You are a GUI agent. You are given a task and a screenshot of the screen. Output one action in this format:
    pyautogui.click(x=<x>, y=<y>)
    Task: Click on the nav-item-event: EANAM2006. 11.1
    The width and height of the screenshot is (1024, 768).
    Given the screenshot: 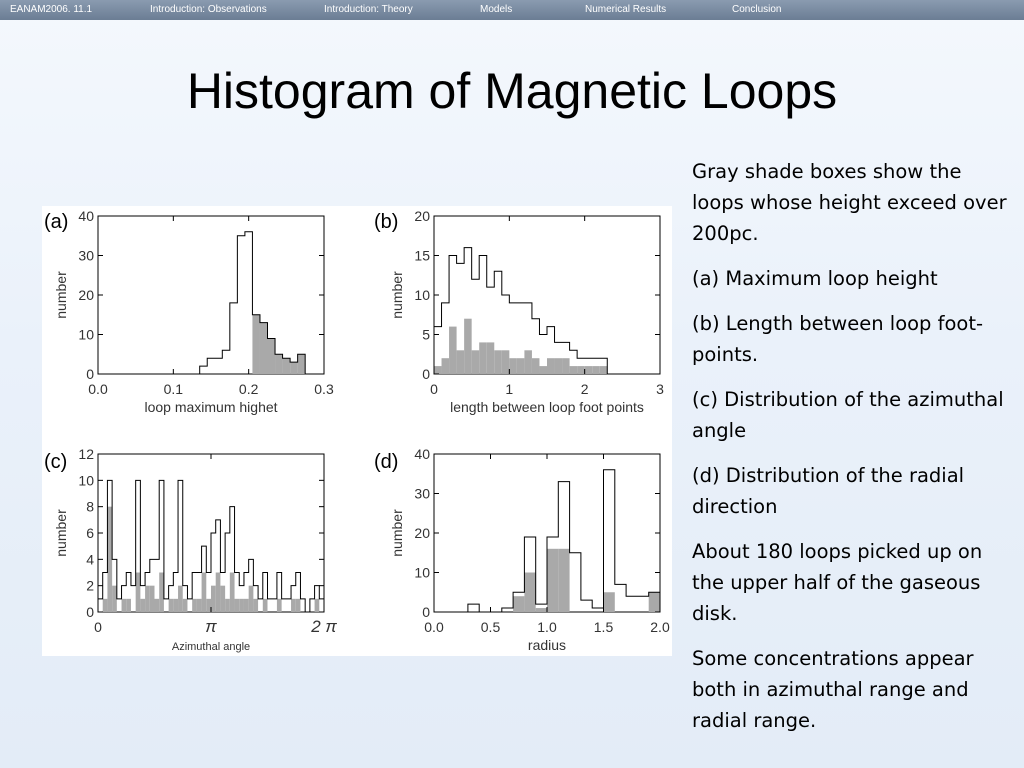 What is the action you would take?
    pyautogui.click(x=51, y=9)
    